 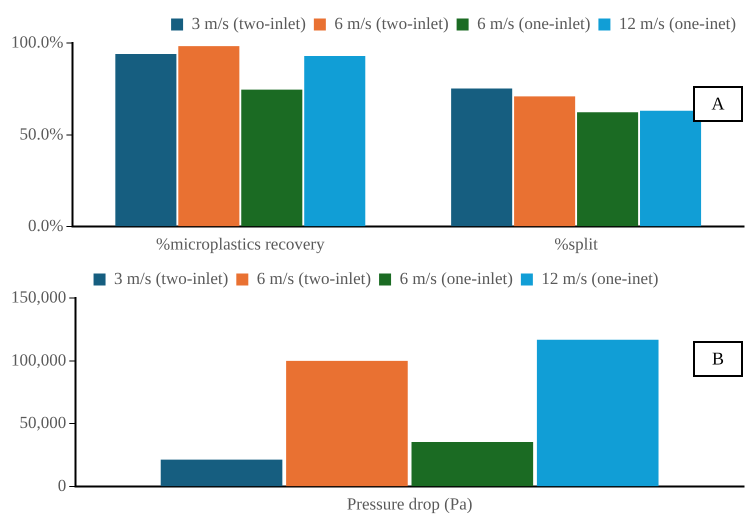 I want to click on y-tick-label: 50,000, so click(x=43, y=422).